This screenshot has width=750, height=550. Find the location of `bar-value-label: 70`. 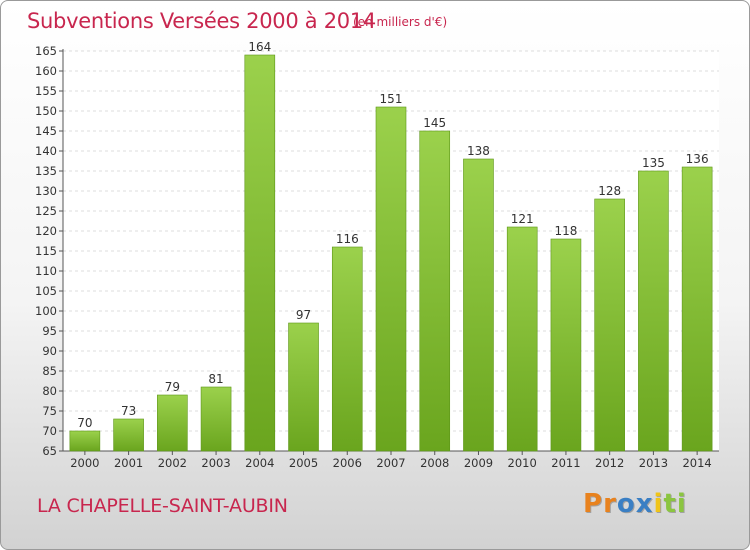

bar-value-label: 70 is located at coordinates (84, 423).